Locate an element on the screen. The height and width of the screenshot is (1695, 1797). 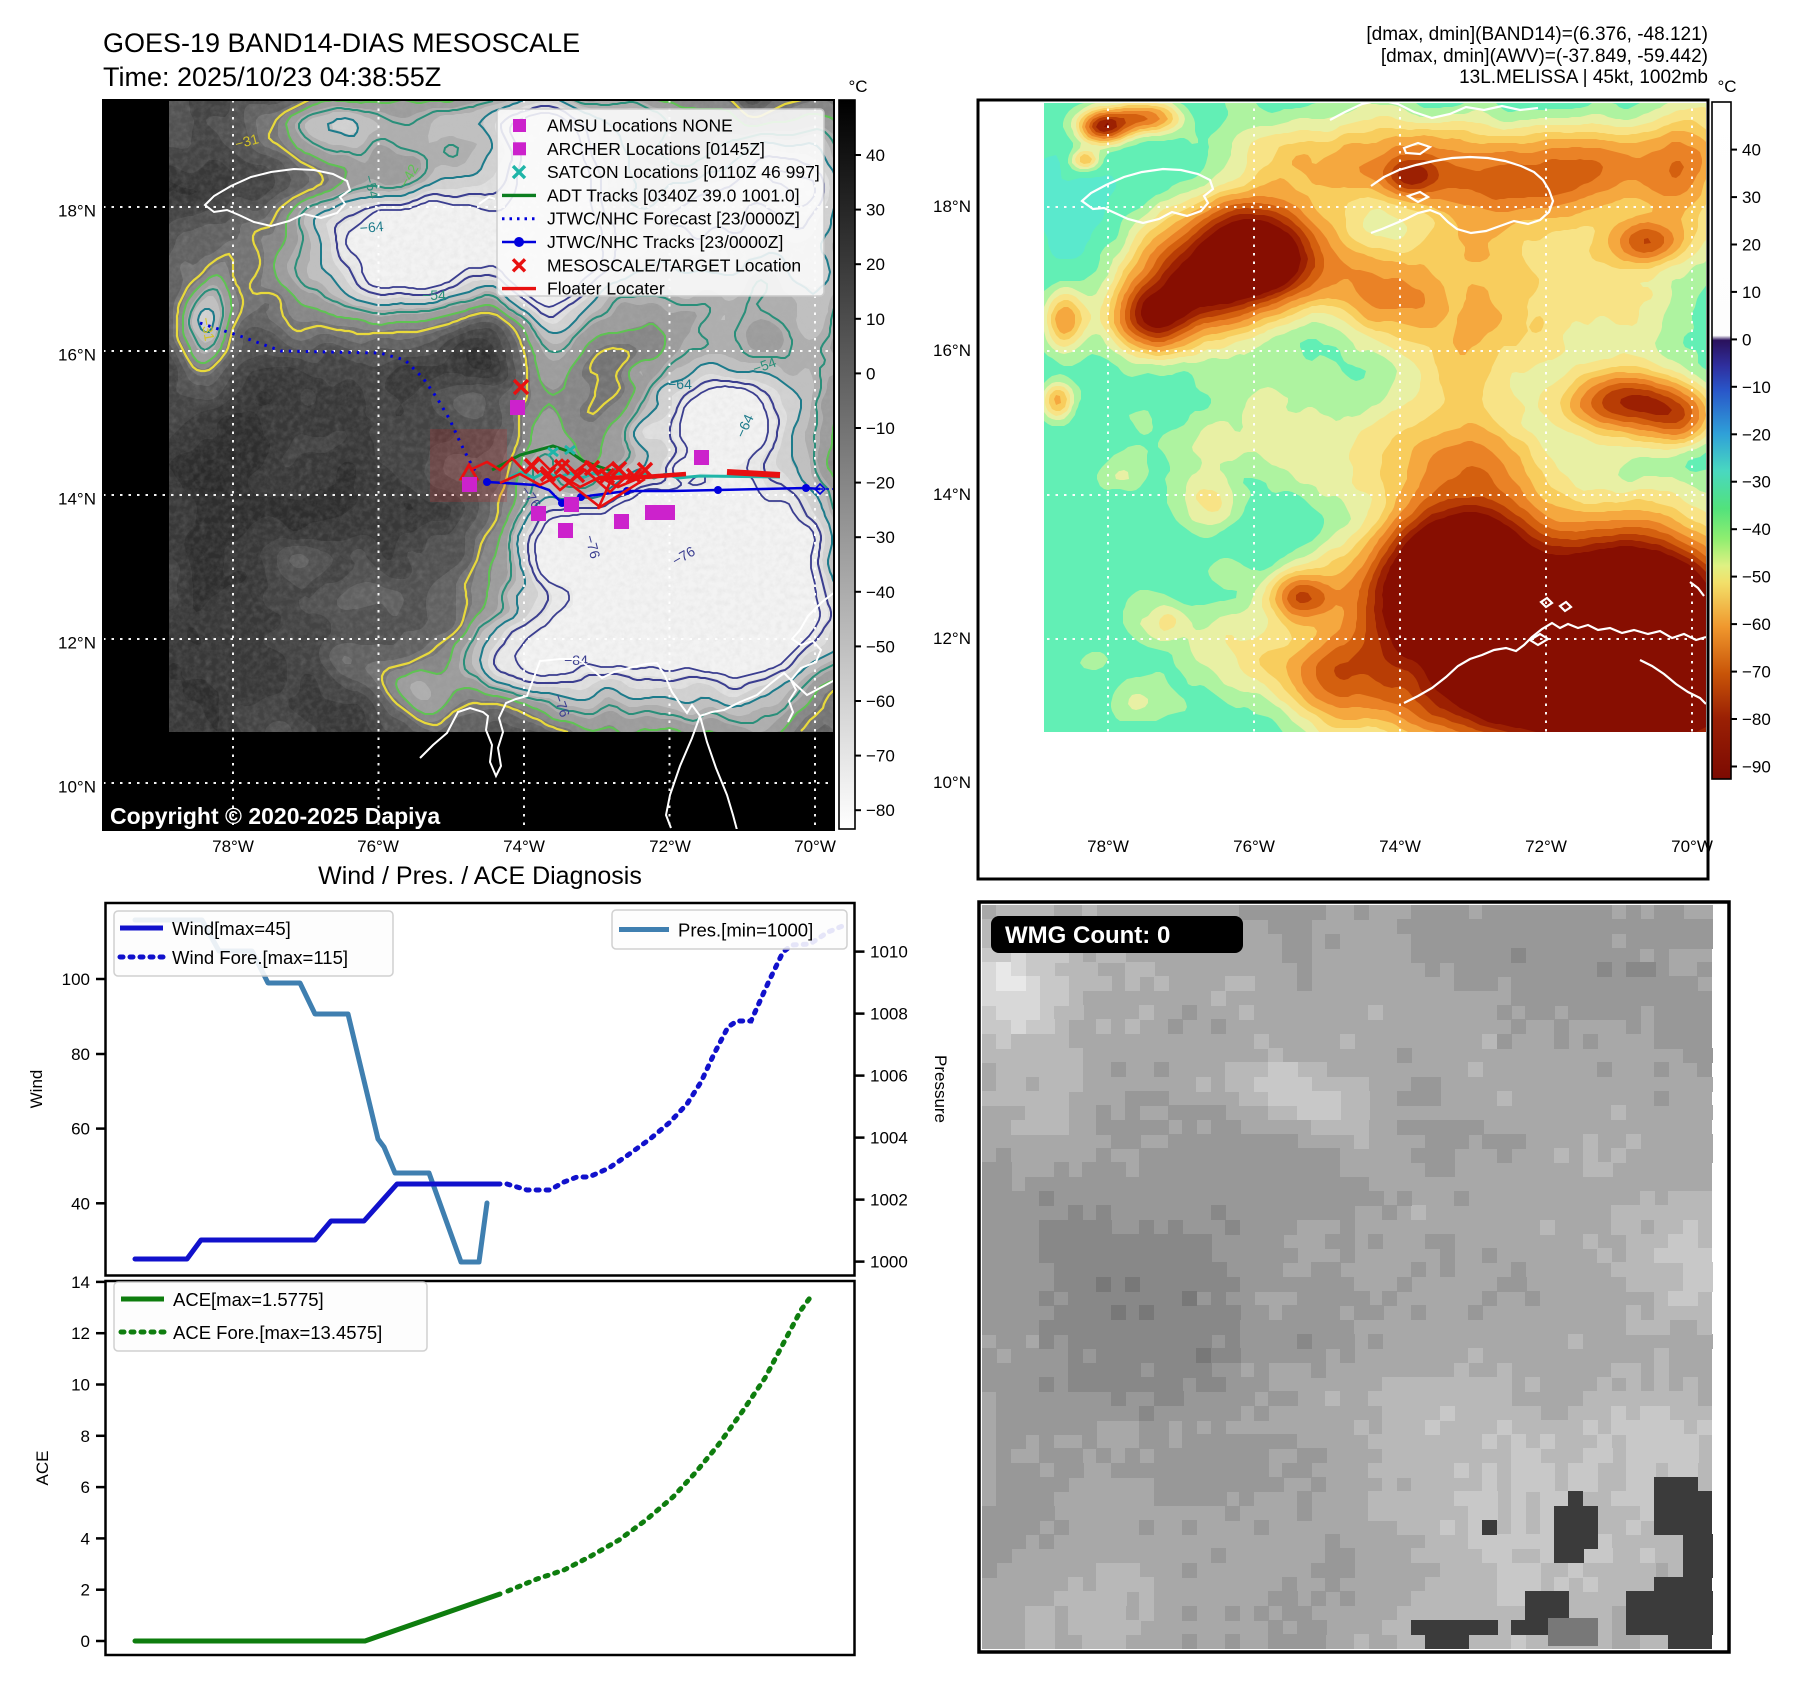
svg-text: ADT Tracks [0340Z 39.0 1001.0] is located at coordinates (673, 195).